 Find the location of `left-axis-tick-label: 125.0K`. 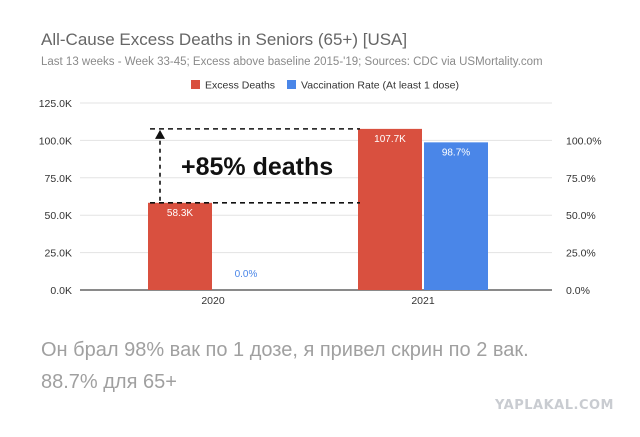

left-axis-tick-label: 125.0K is located at coordinates (55, 104).